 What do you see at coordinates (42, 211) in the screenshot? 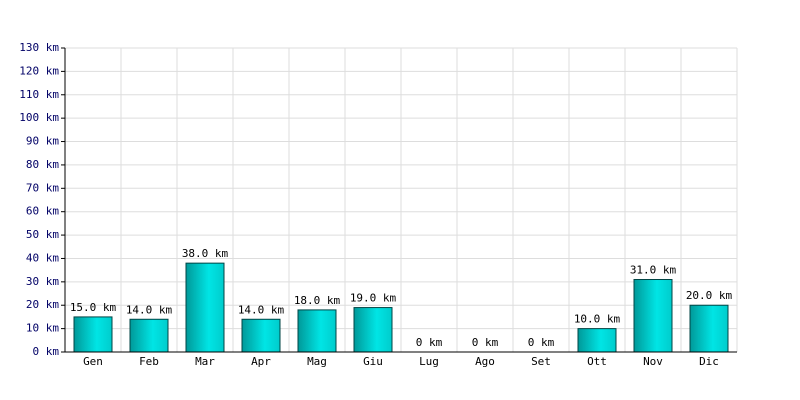
I see `y-tick-label: 60 km` at bounding box center [42, 211].